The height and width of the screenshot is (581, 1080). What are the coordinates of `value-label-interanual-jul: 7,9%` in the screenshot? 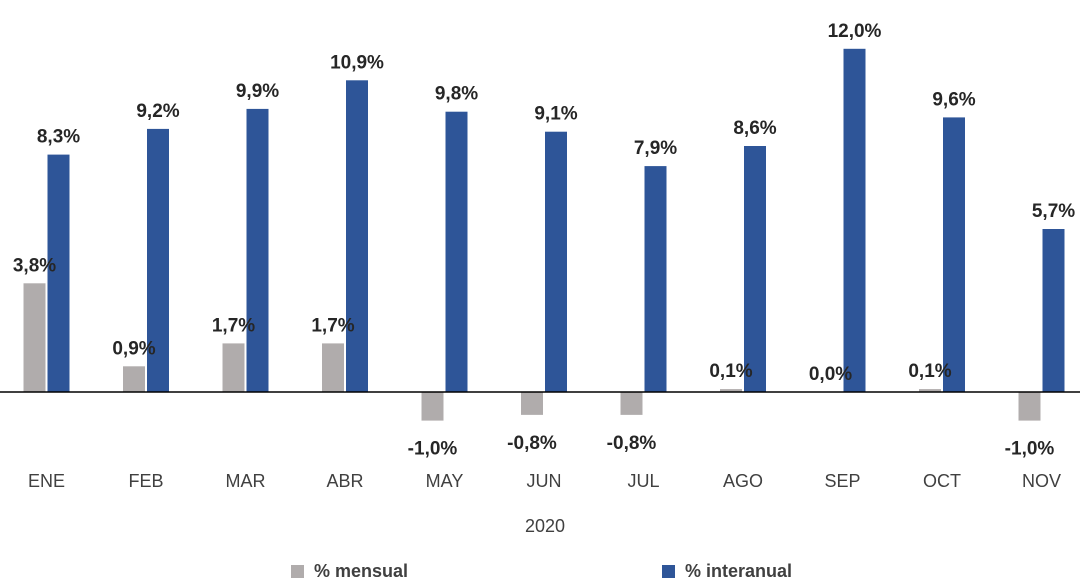 It's located at (655, 148).